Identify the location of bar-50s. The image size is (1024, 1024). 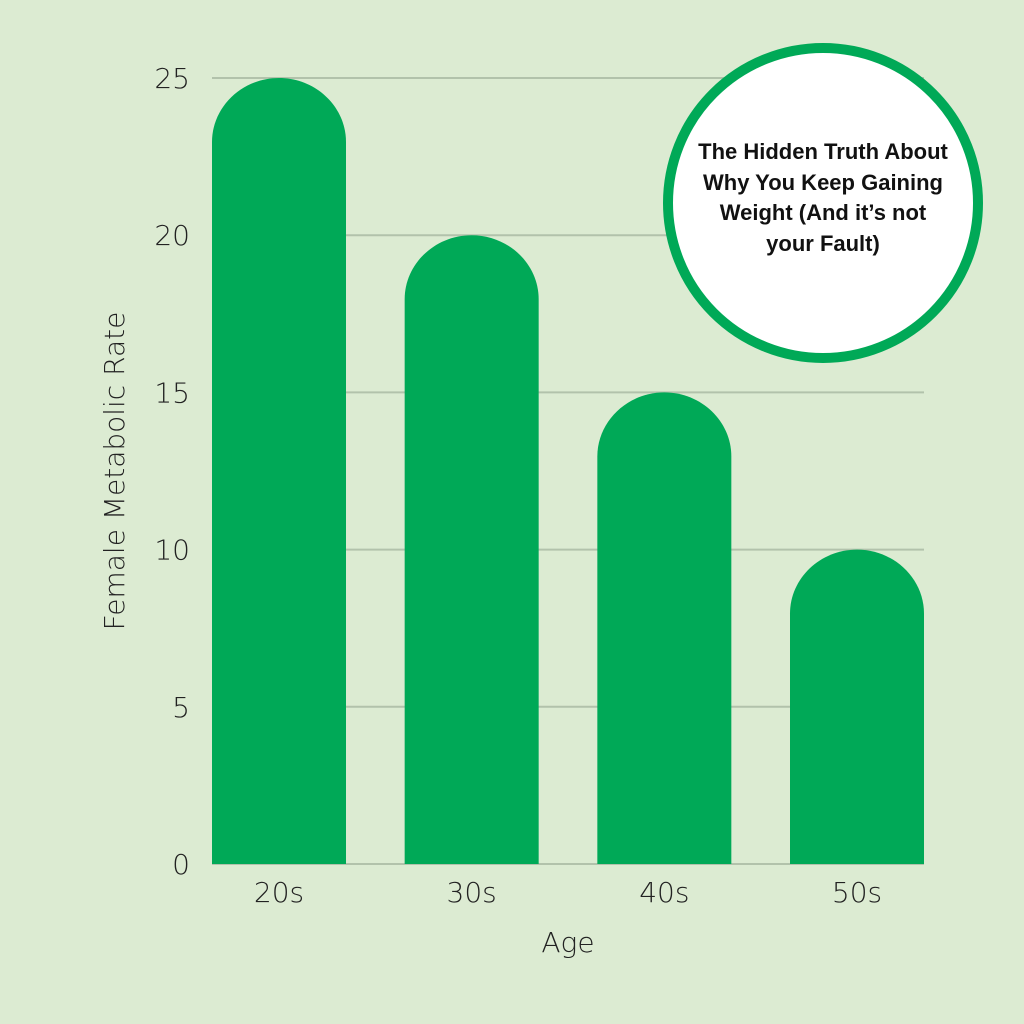
(857, 706).